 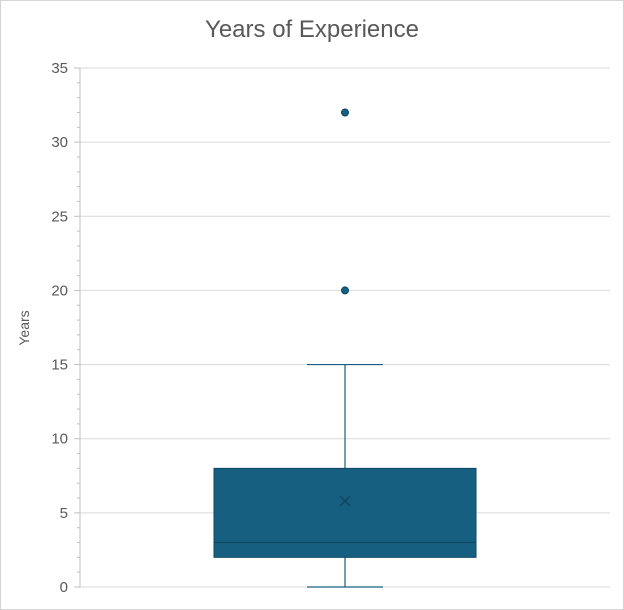 I want to click on y-tick-label: 0, so click(x=64, y=587).